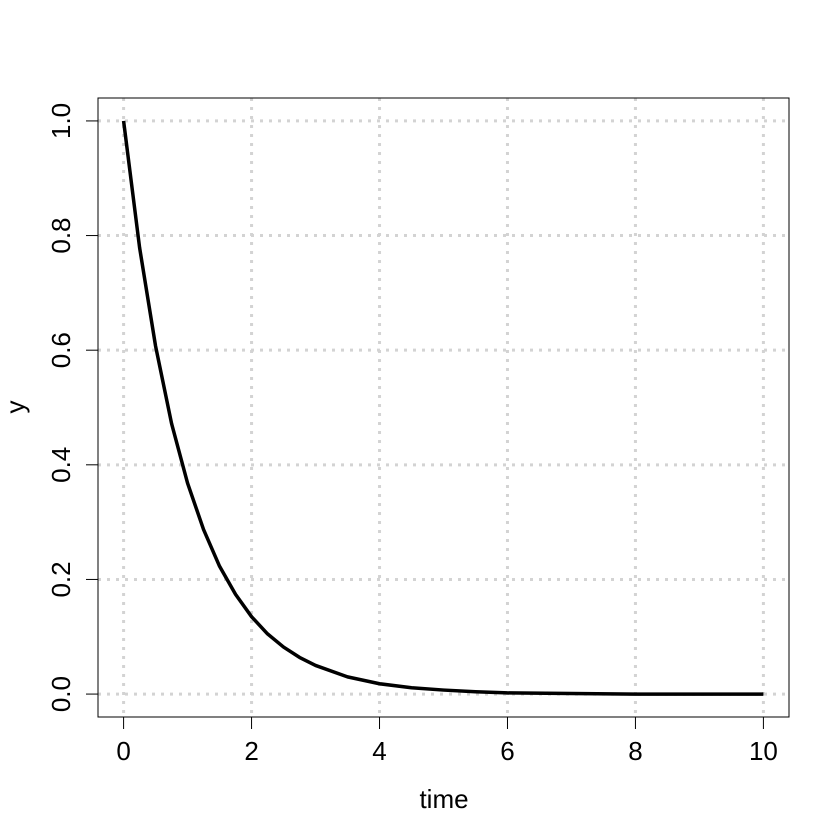  Describe the element at coordinates (61, 465) in the screenshot. I see `y-tick-label: 0.4` at that location.